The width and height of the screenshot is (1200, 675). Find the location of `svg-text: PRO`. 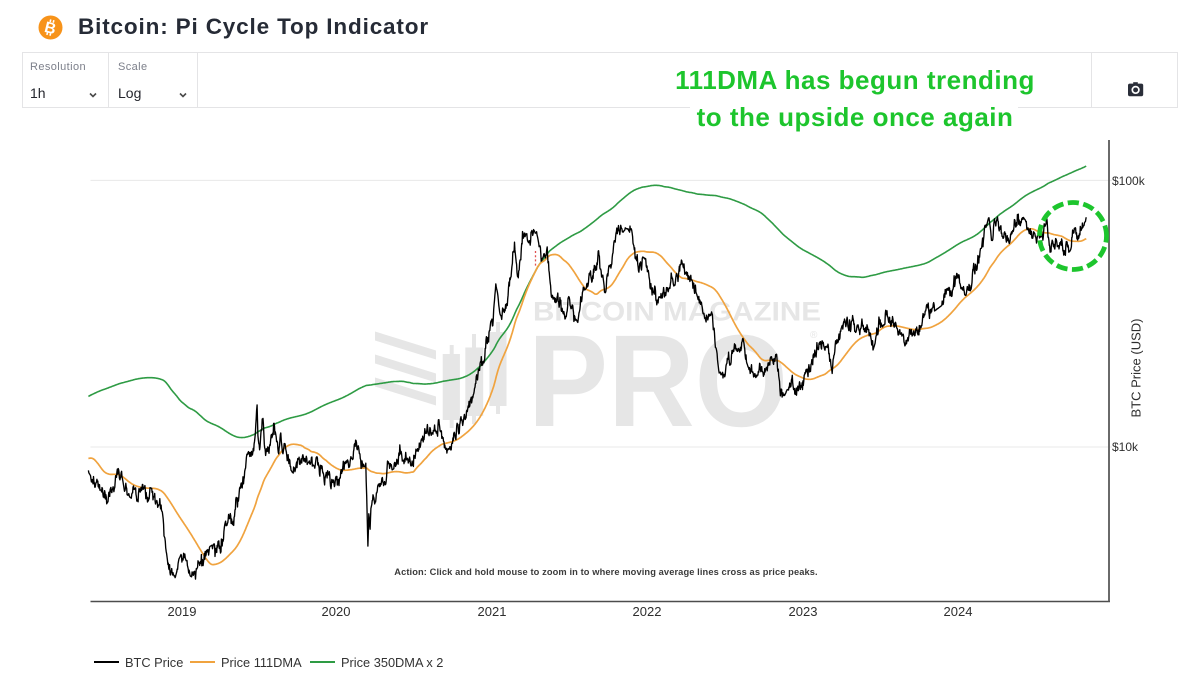

svg-text: PRO is located at coordinates (658, 380).